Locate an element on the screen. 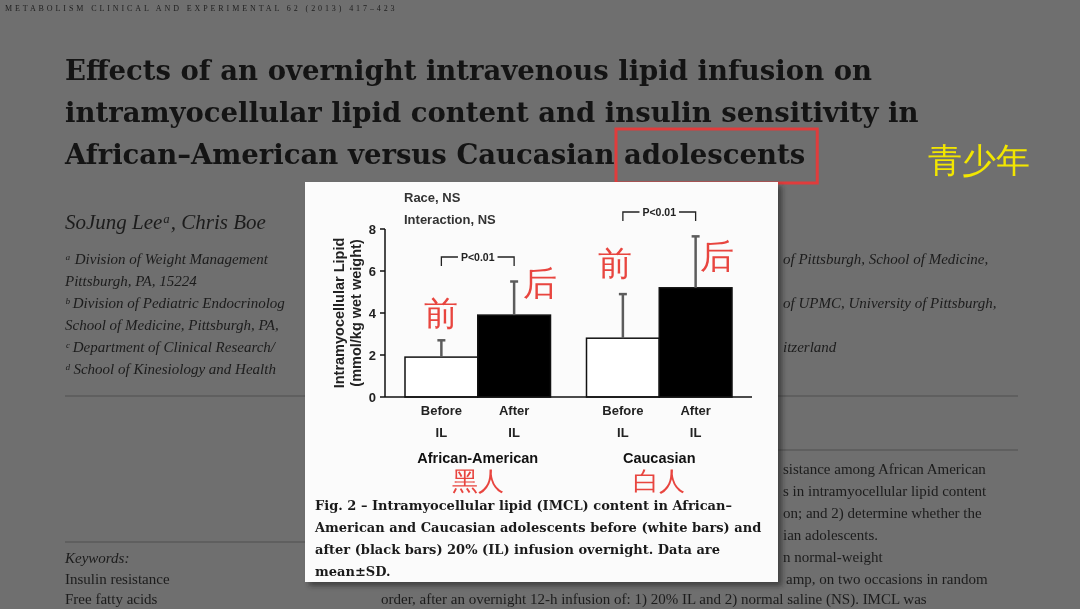 The height and width of the screenshot is (609, 1080). text: ian adolescents. is located at coordinates (830, 535).